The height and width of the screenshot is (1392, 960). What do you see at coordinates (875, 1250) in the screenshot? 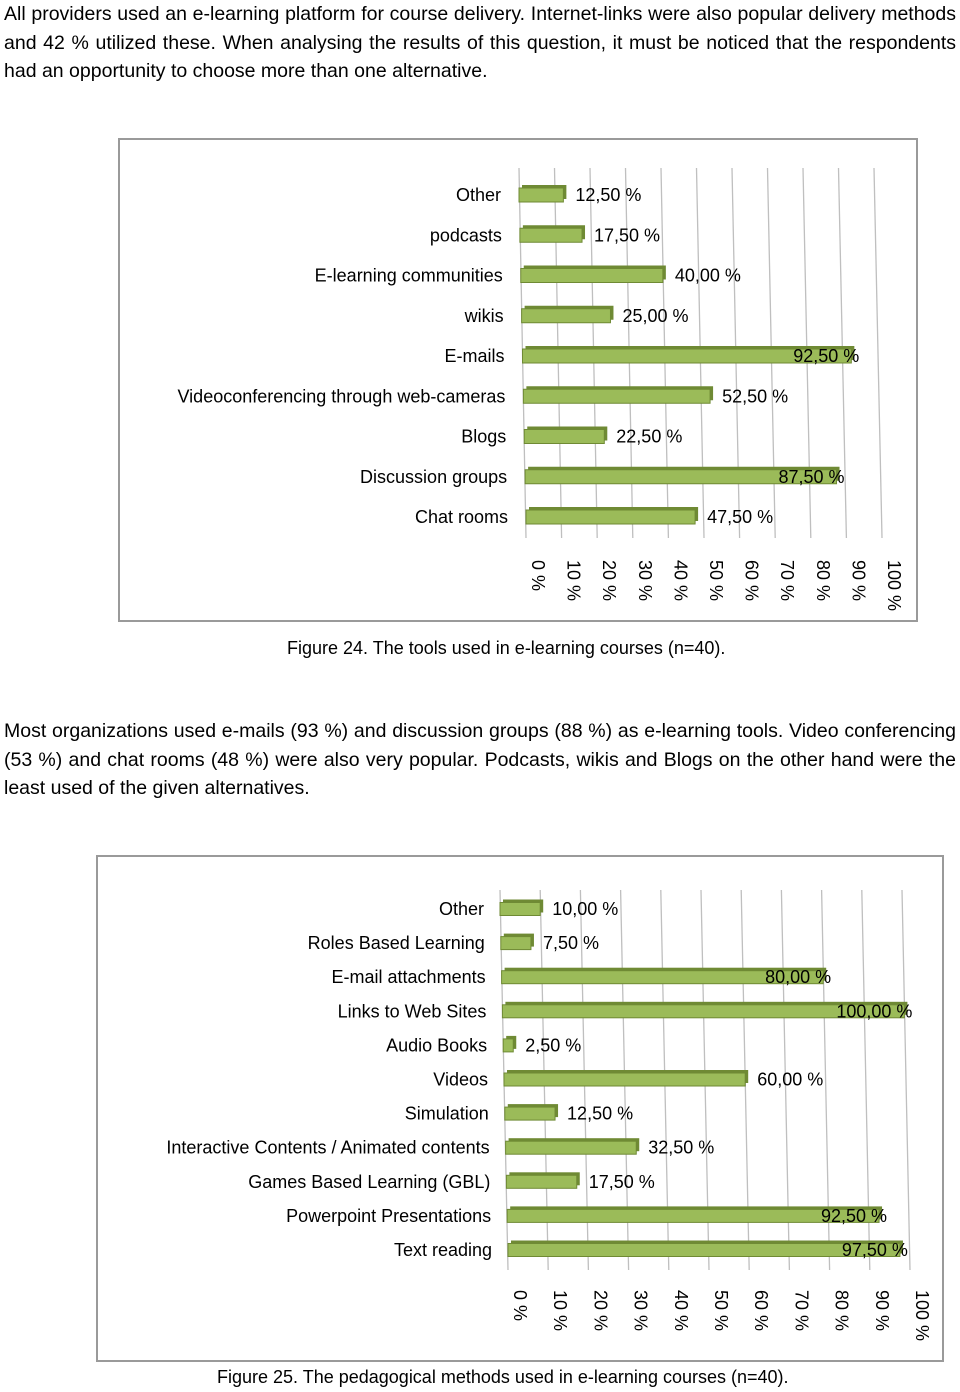
I see `data-label: 97,50 %` at bounding box center [875, 1250].